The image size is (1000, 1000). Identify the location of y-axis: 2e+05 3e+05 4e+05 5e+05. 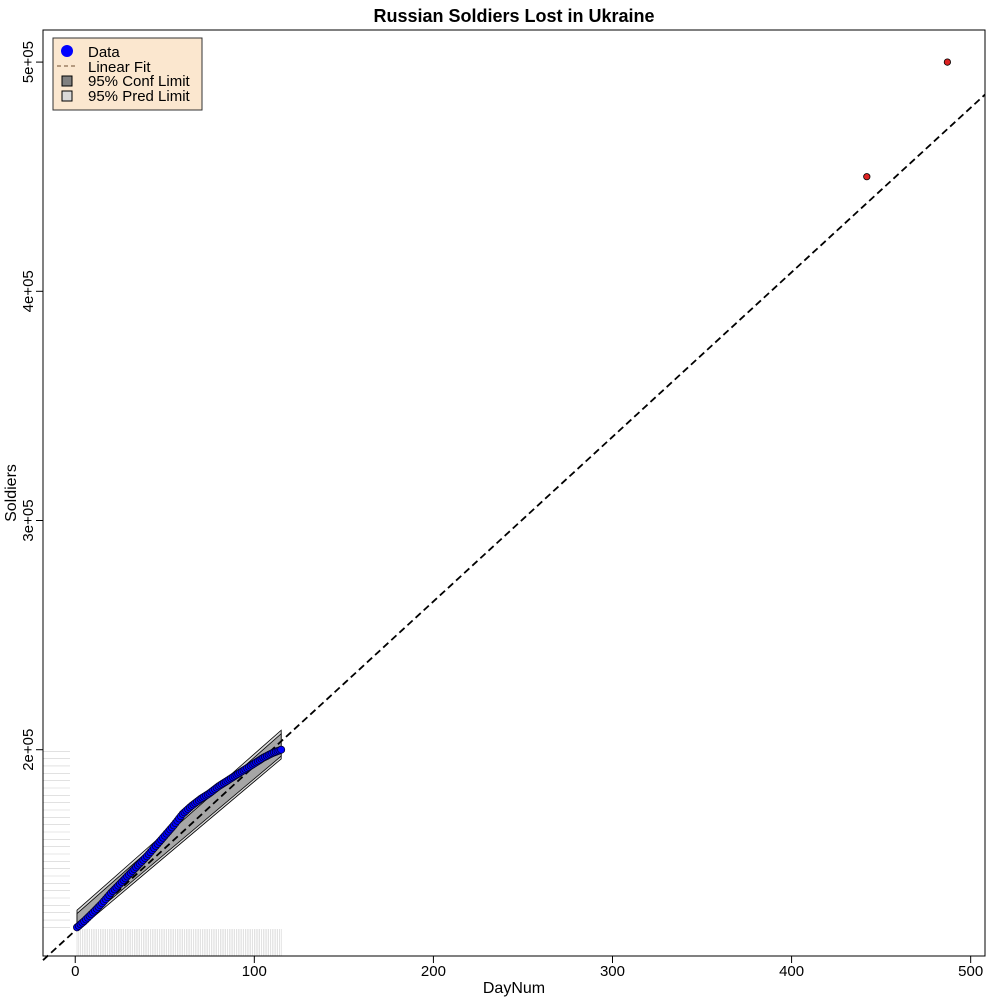
(31, 406).